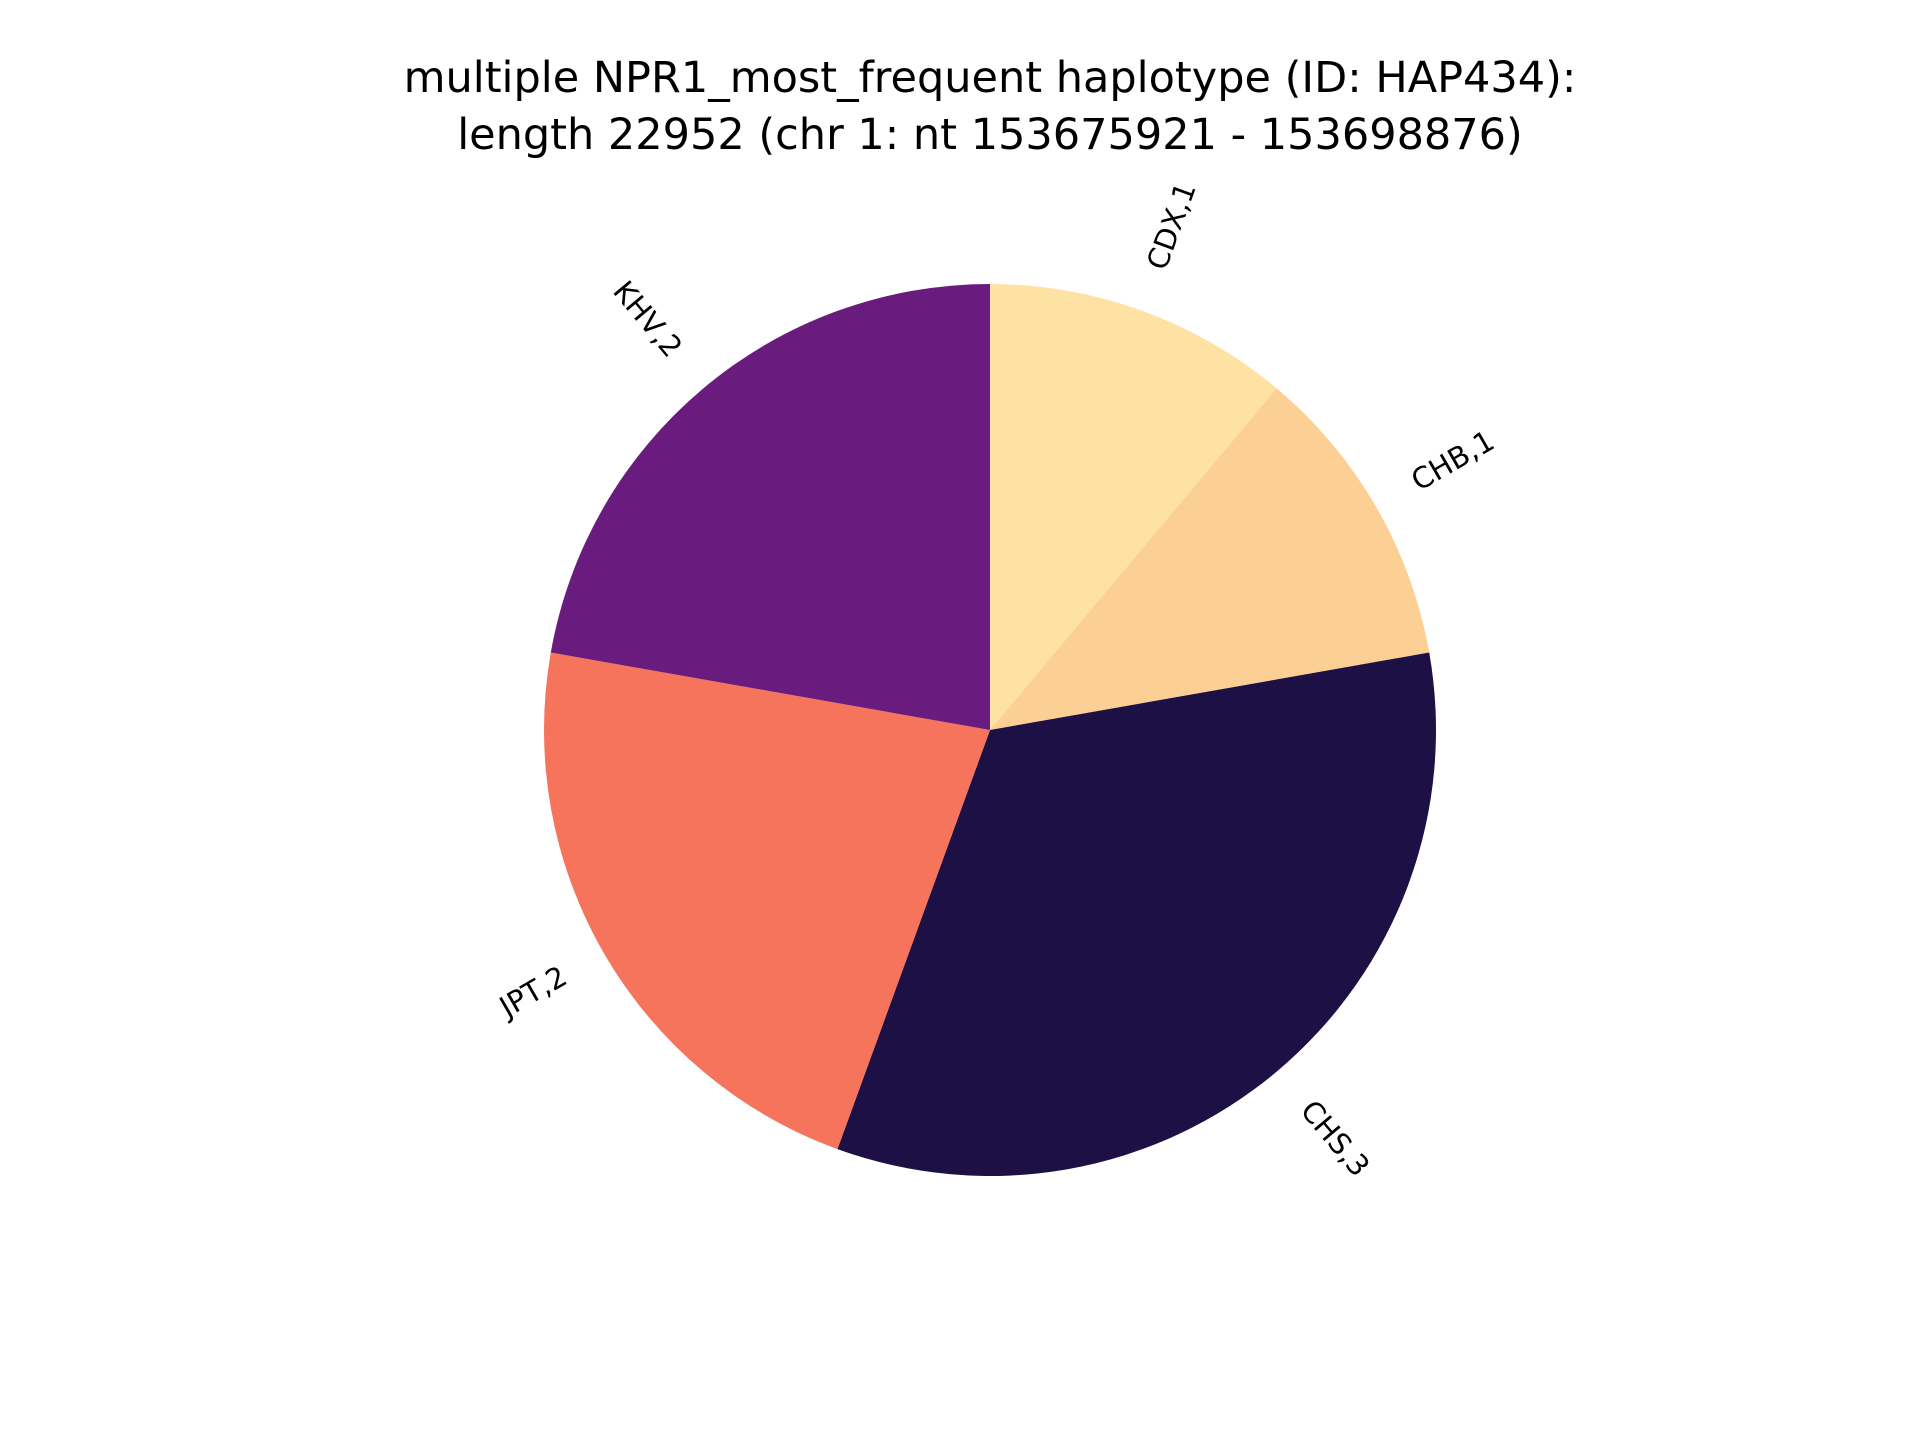  Describe the element at coordinates (767, 901) in the screenshot. I see `pie-slice-jpt` at that location.